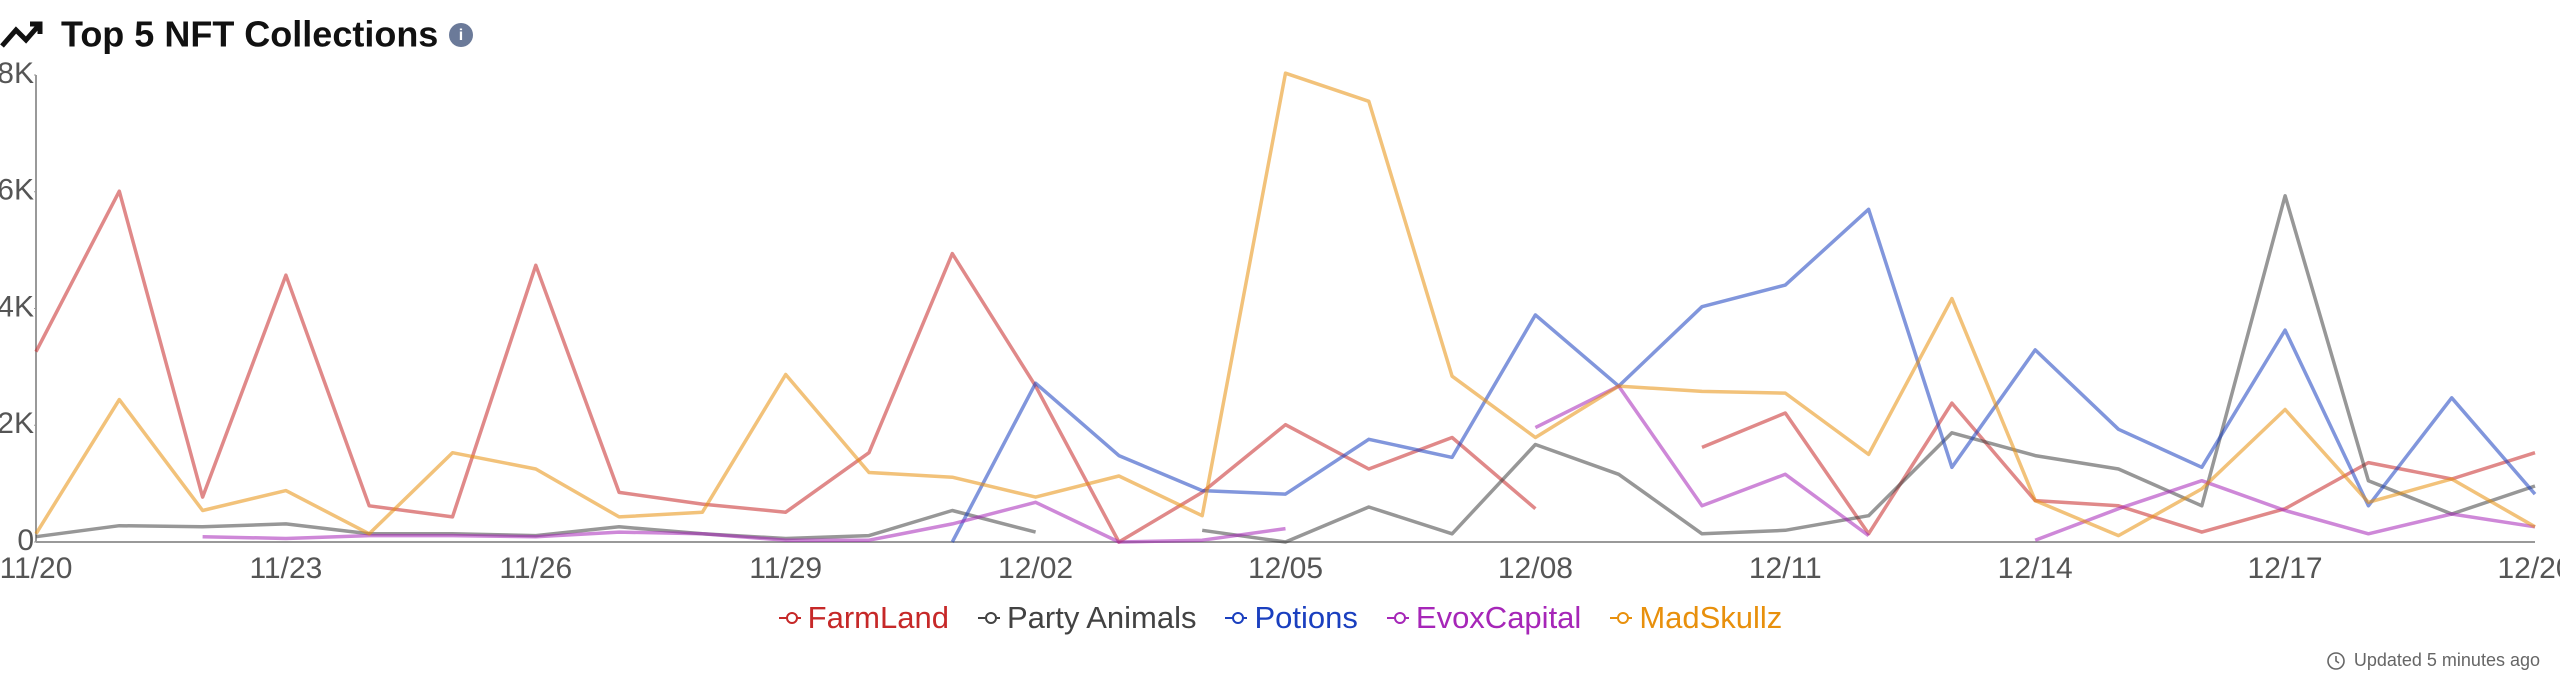 The height and width of the screenshot is (675, 2560). What do you see at coordinates (2528, 568) in the screenshot?
I see `x-tick-label: 12/20` at bounding box center [2528, 568].